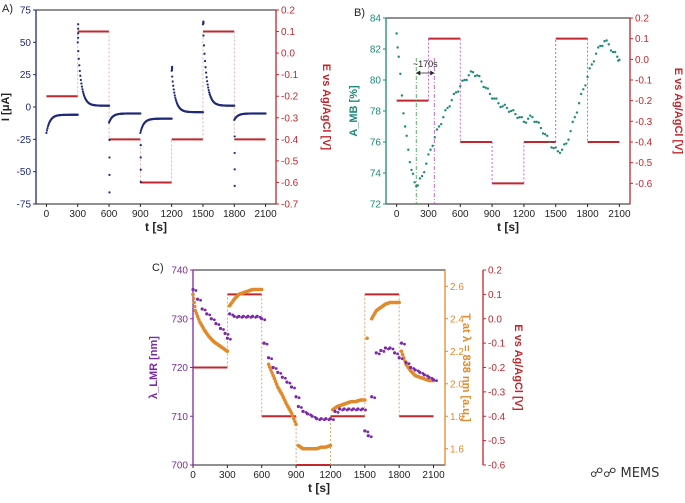 This screenshot has height=503, width=685. Describe the element at coordinates (28, 108) in the screenshot. I see `y-tick-label: 0` at that location.